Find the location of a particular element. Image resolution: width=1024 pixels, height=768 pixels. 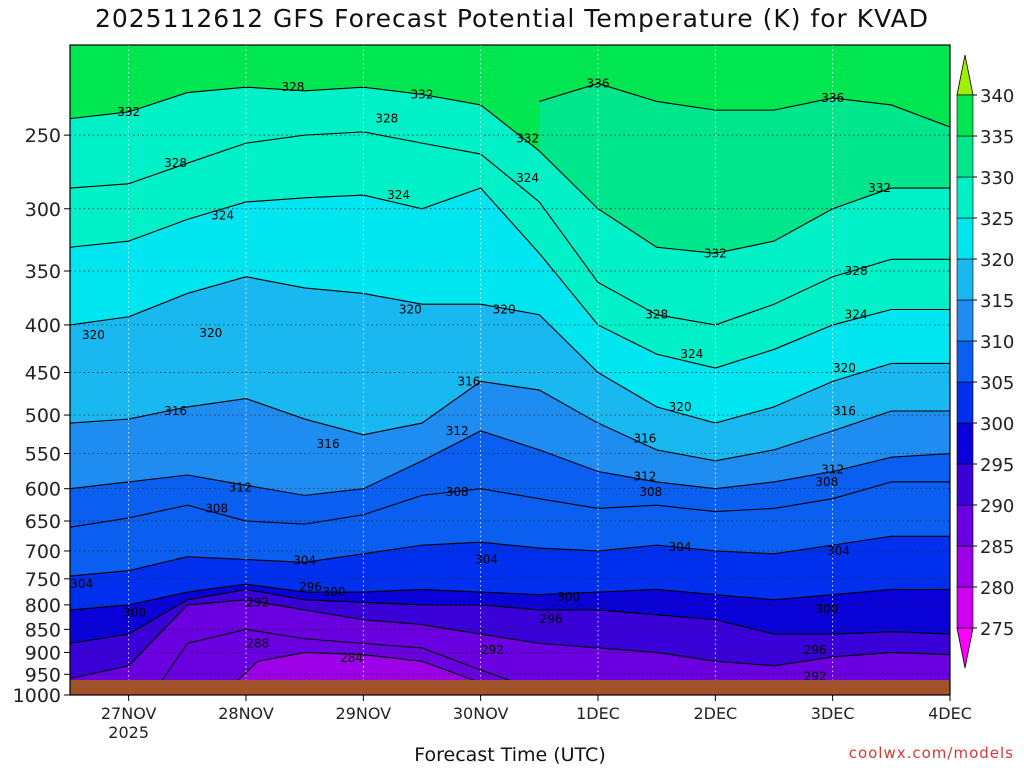

x-tick-label: 30NOV is located at coordinates (481, 713).